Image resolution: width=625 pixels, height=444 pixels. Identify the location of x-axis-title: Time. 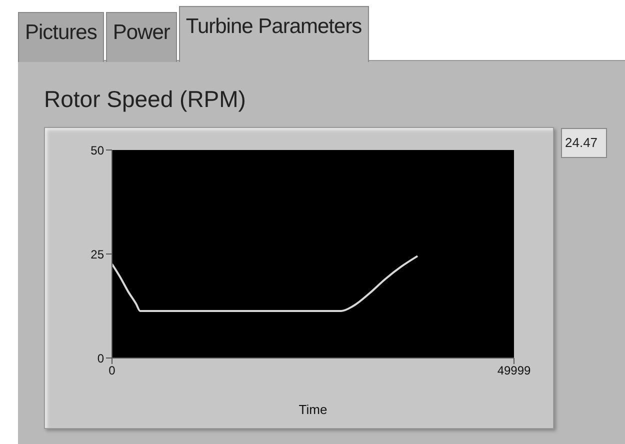
(313, 409).